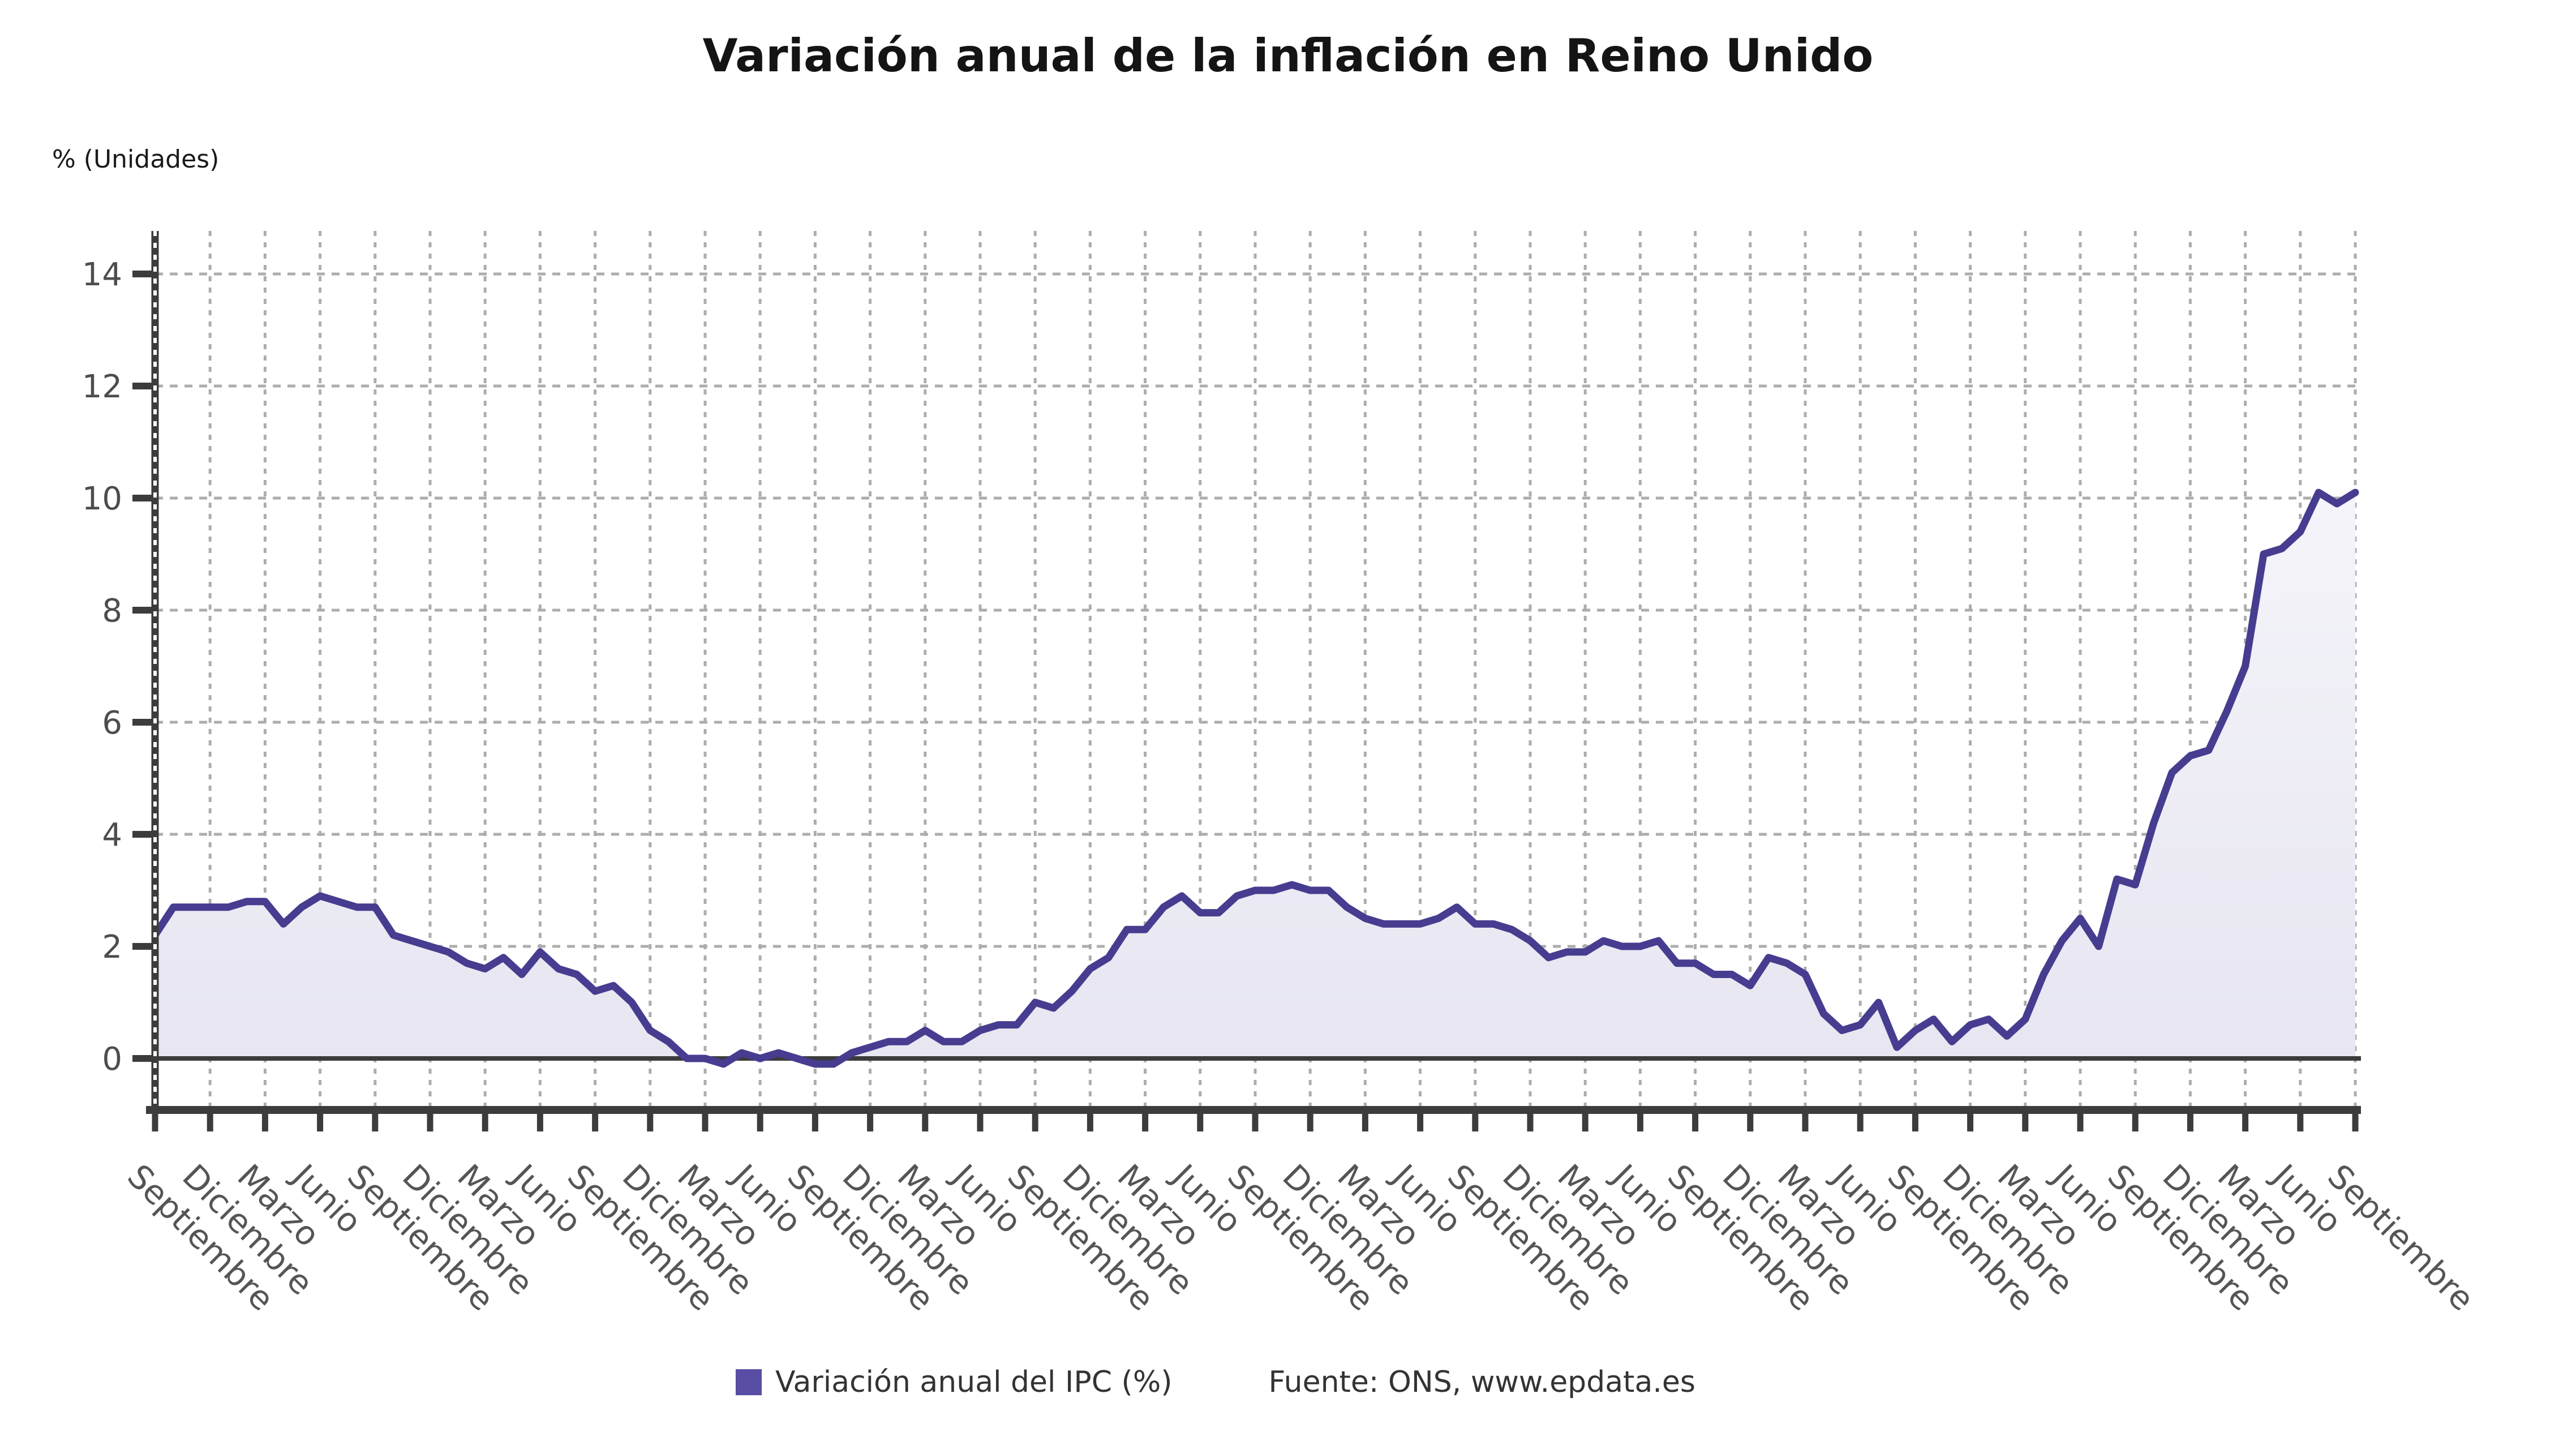  What do you see at coordinates (102, 667) in the screenshot?
I see `y-tick-labels: 0 2 4 6 8 10 12 14` at bounding box center [102, 667].